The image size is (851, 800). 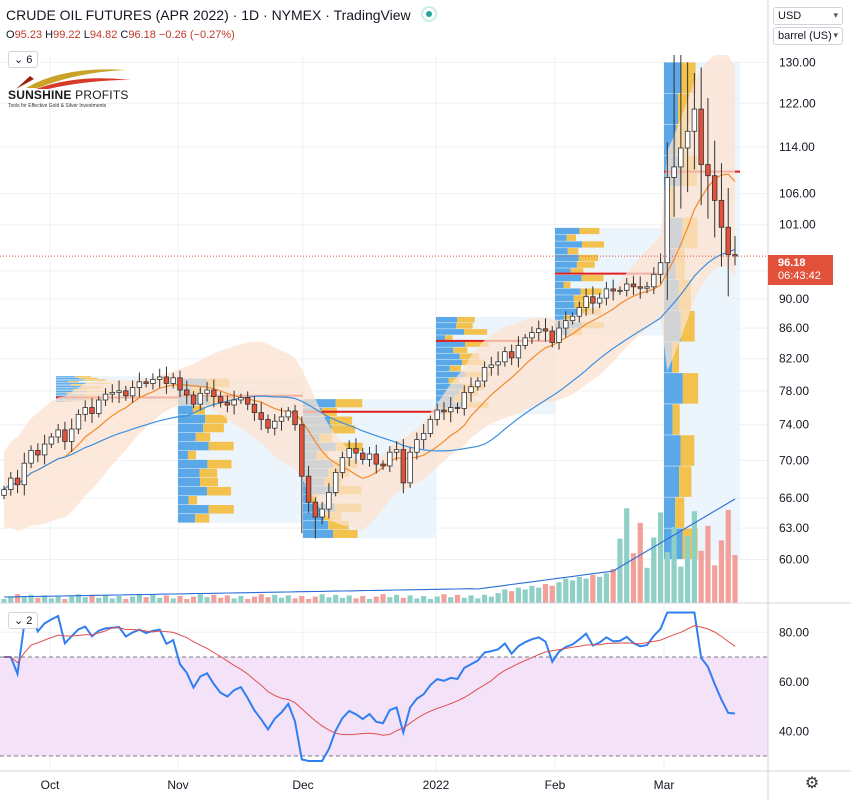 What do you see at coordinates (384, 706) in the screenshot?
I see `rsi-band` at bounding box center [384, 706].